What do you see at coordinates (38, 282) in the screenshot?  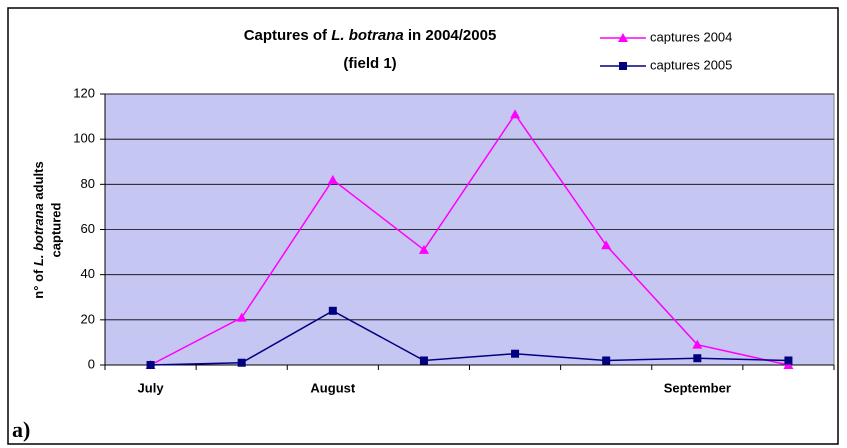 I see `y-label-part: n° of` at bounding box center [38, 282].